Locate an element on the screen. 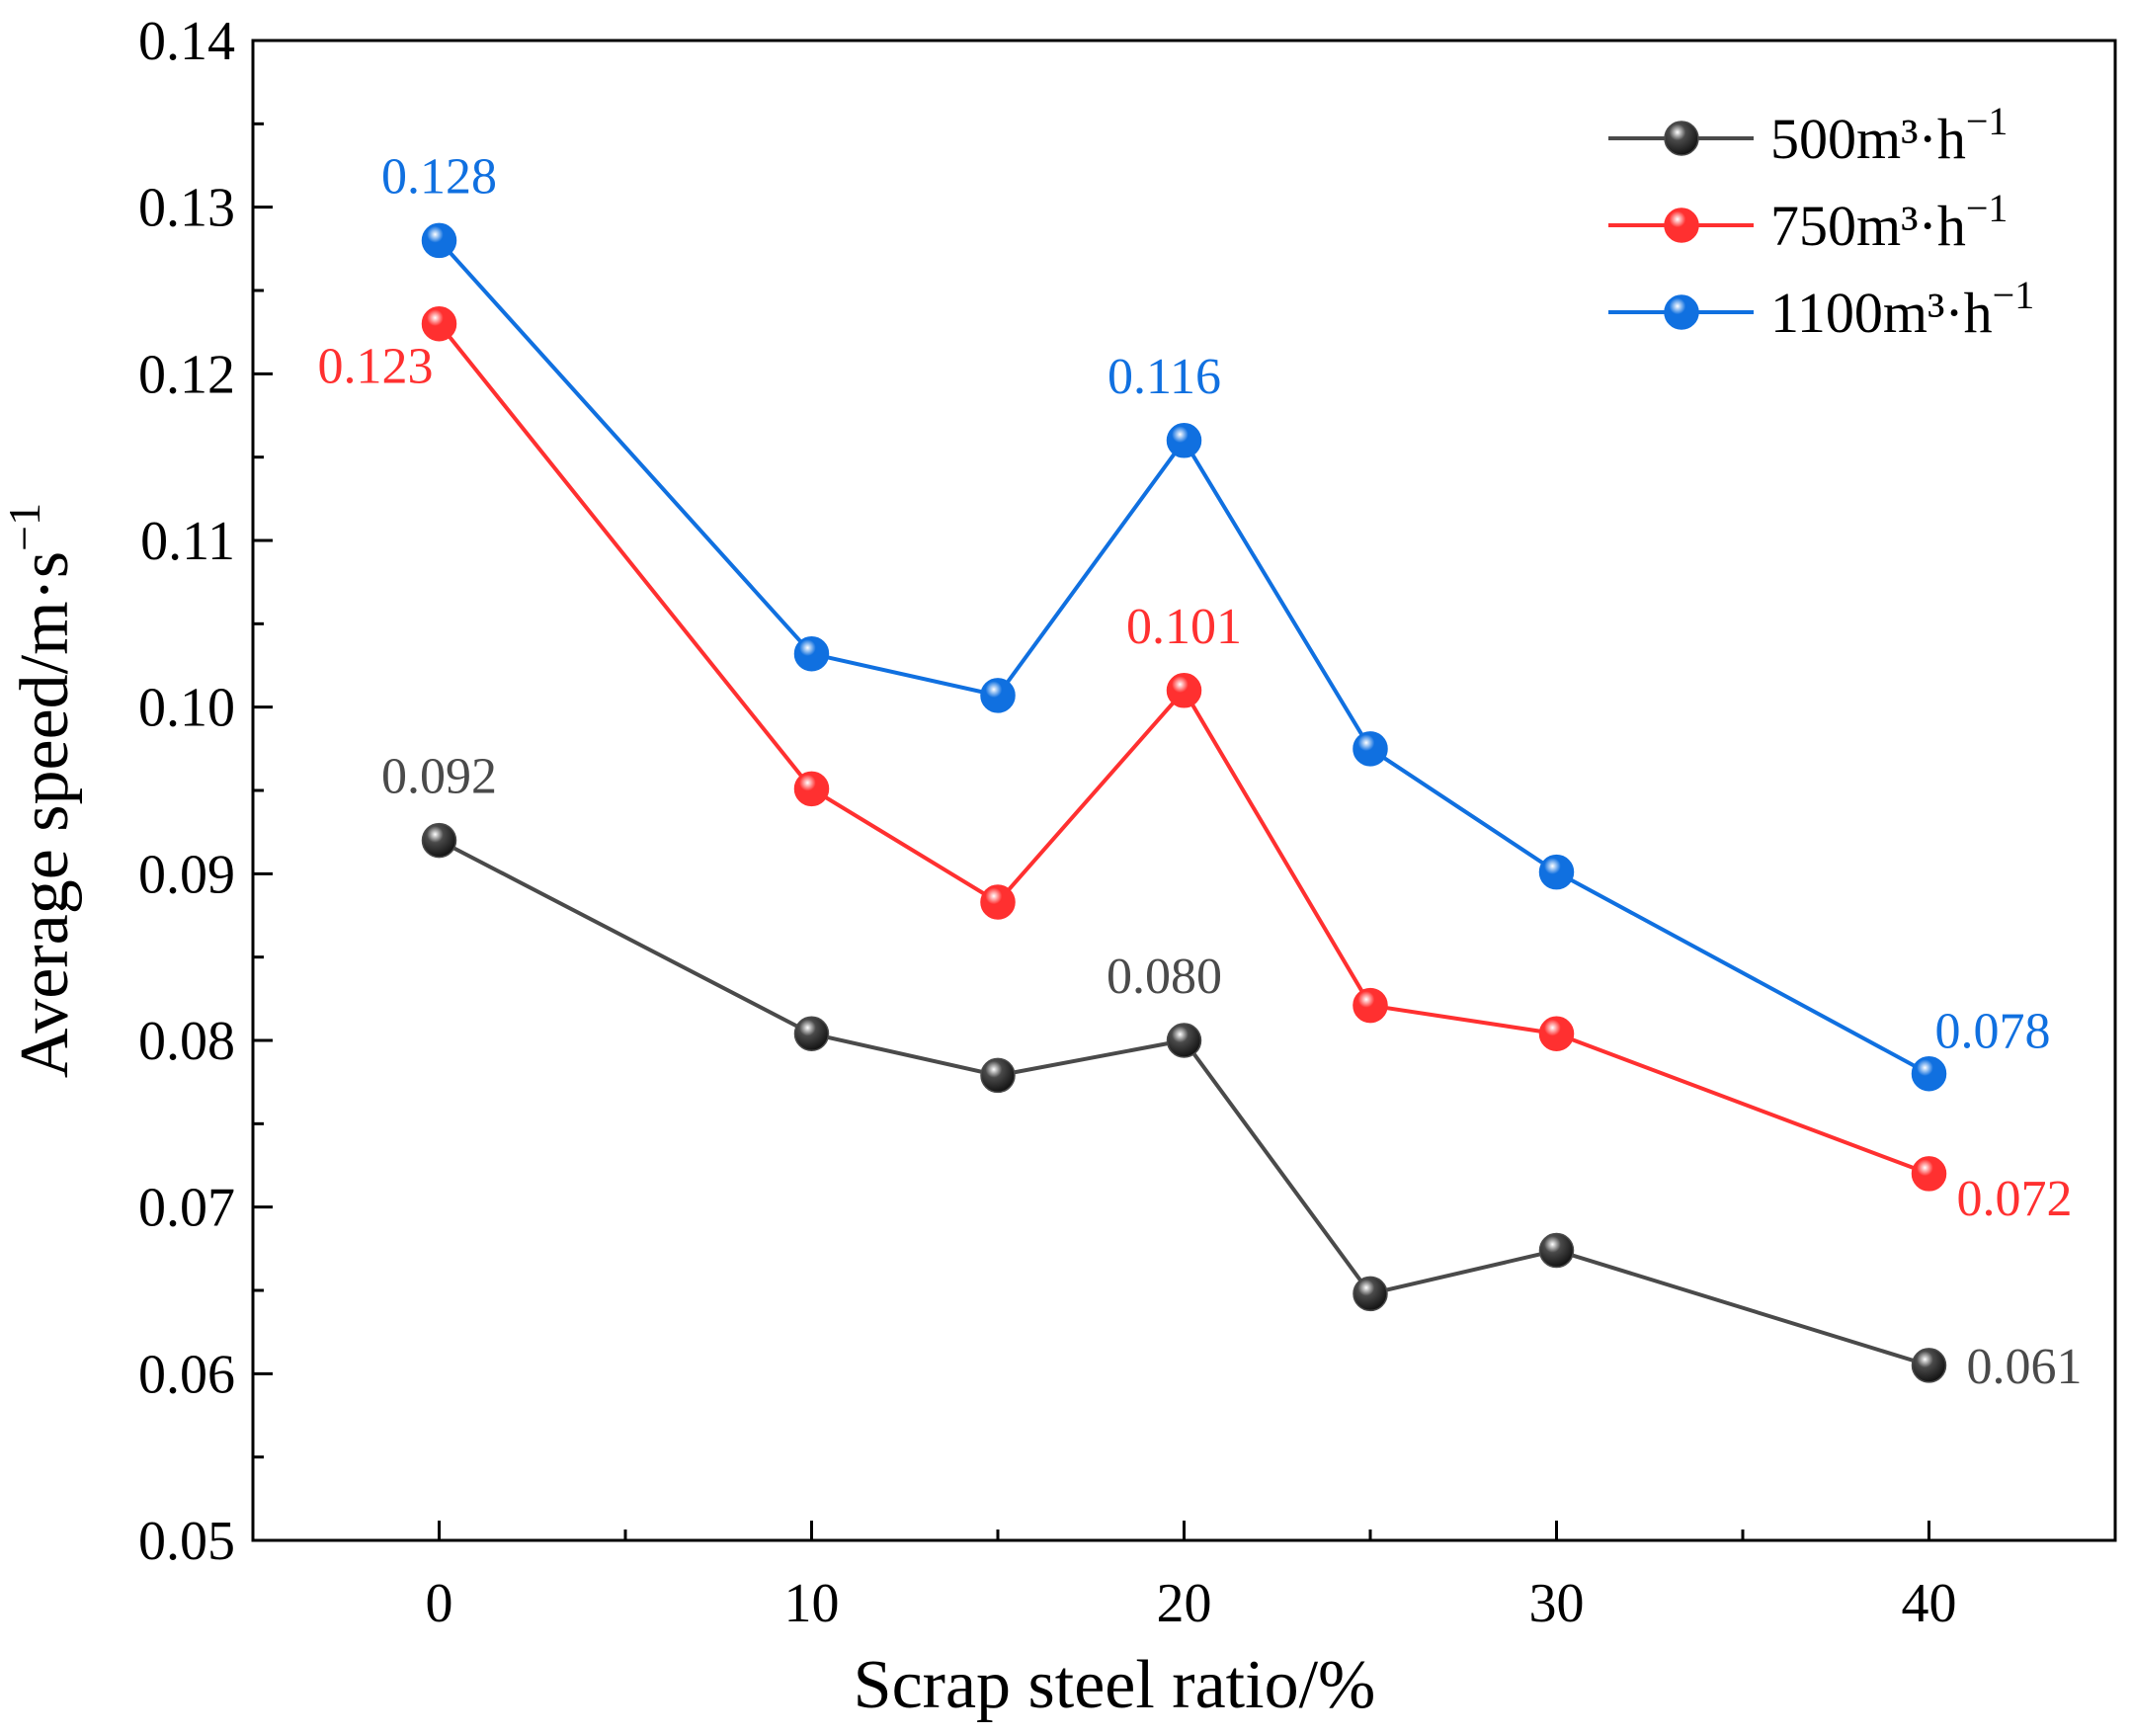  legend-label: 750m³·h−1 is located at coordinates (1889, 222).